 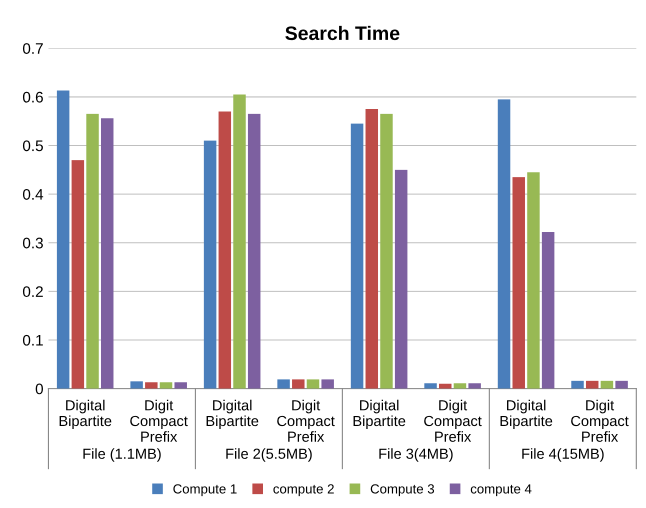 What do you see at coordinates (402, 490) in the screenshot?
I see `legend-label: Compute 3` at bounding box center [402, 490].